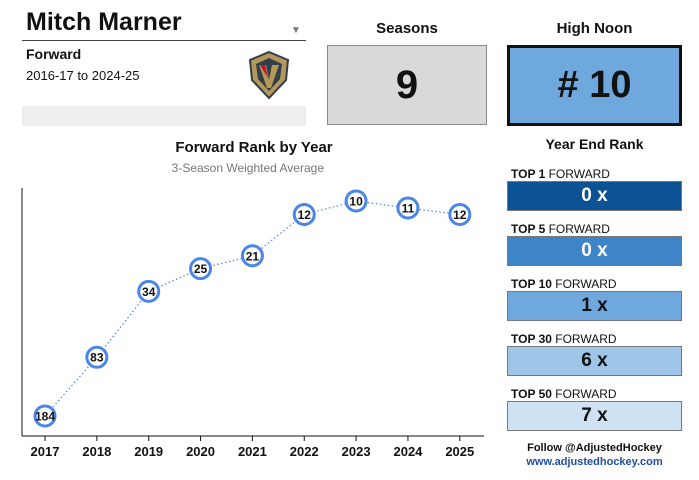  Describe the element at coordinates (407, 85) in the screenshot. I see `seasons-value: 9` at that location.